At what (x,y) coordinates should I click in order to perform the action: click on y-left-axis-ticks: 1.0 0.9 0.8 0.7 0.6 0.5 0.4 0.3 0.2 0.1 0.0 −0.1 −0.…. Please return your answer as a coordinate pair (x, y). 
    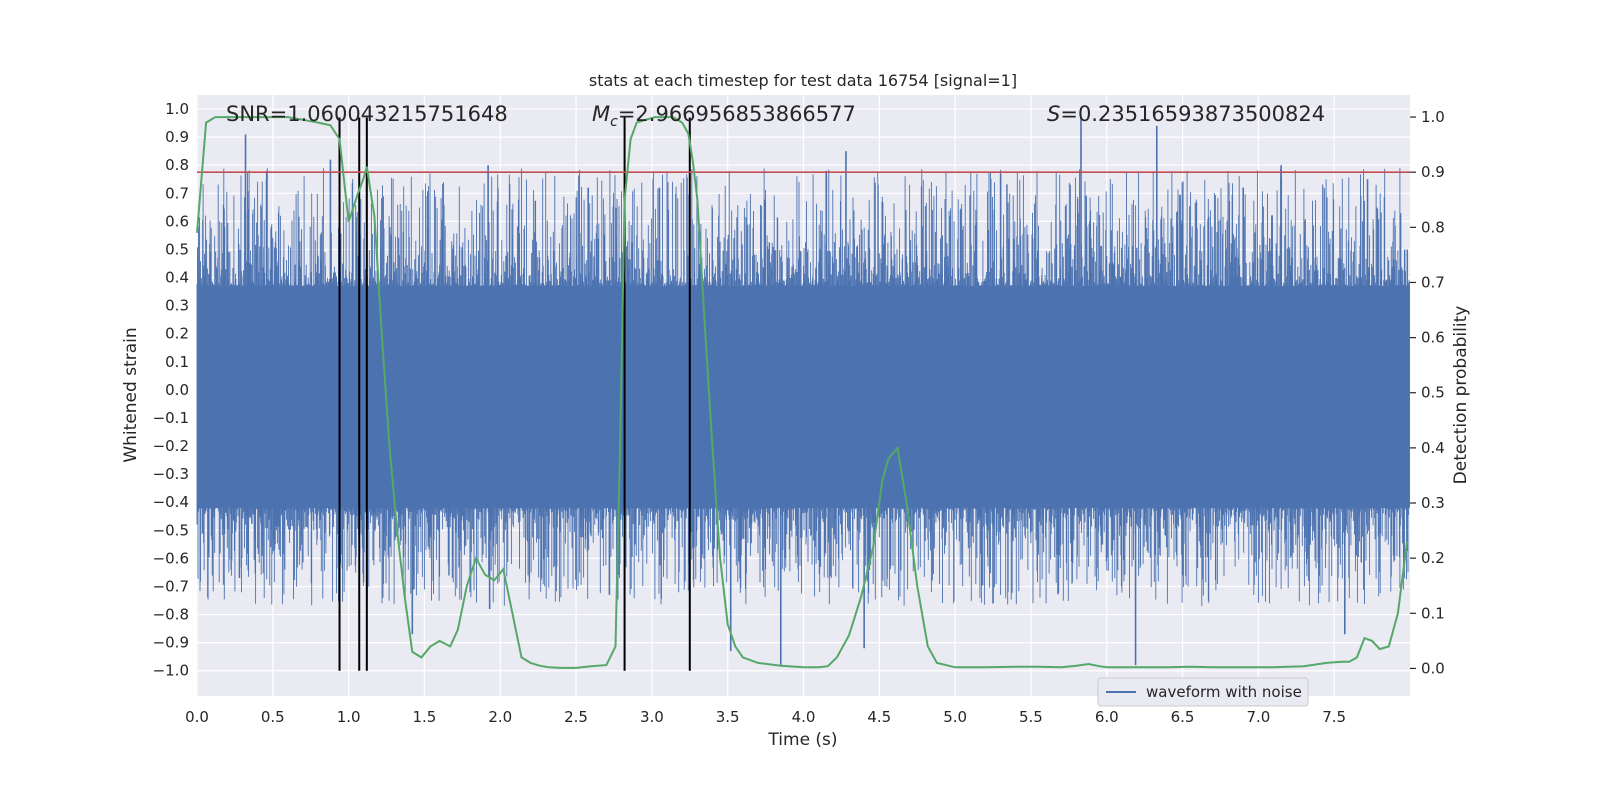
    Looking at the image, I should click on (171, 390).